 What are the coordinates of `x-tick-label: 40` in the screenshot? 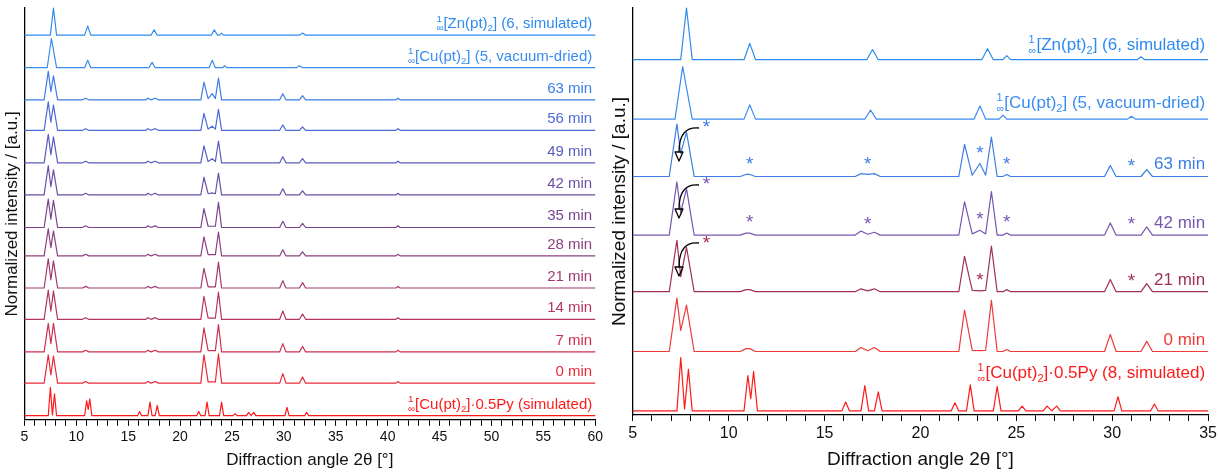 It's located at (387, 436).